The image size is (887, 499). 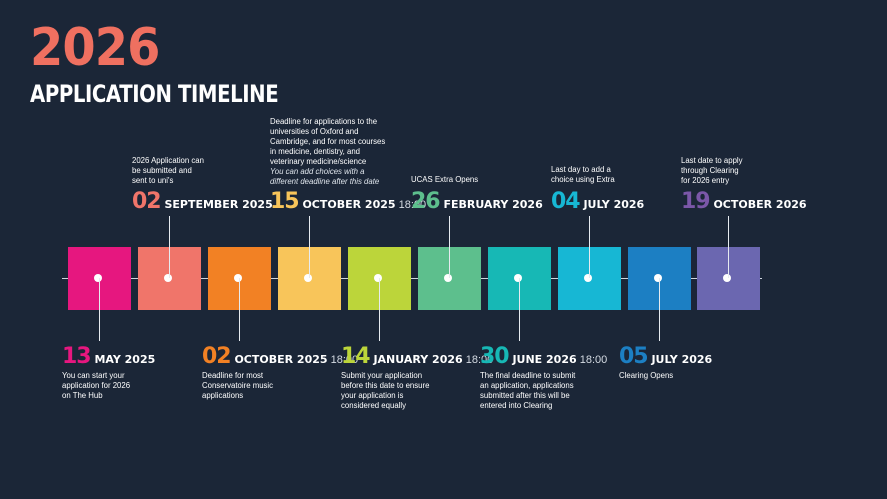 I want to click on event-description: Last day to add a choice using Extra, so click(x=611, y=175).